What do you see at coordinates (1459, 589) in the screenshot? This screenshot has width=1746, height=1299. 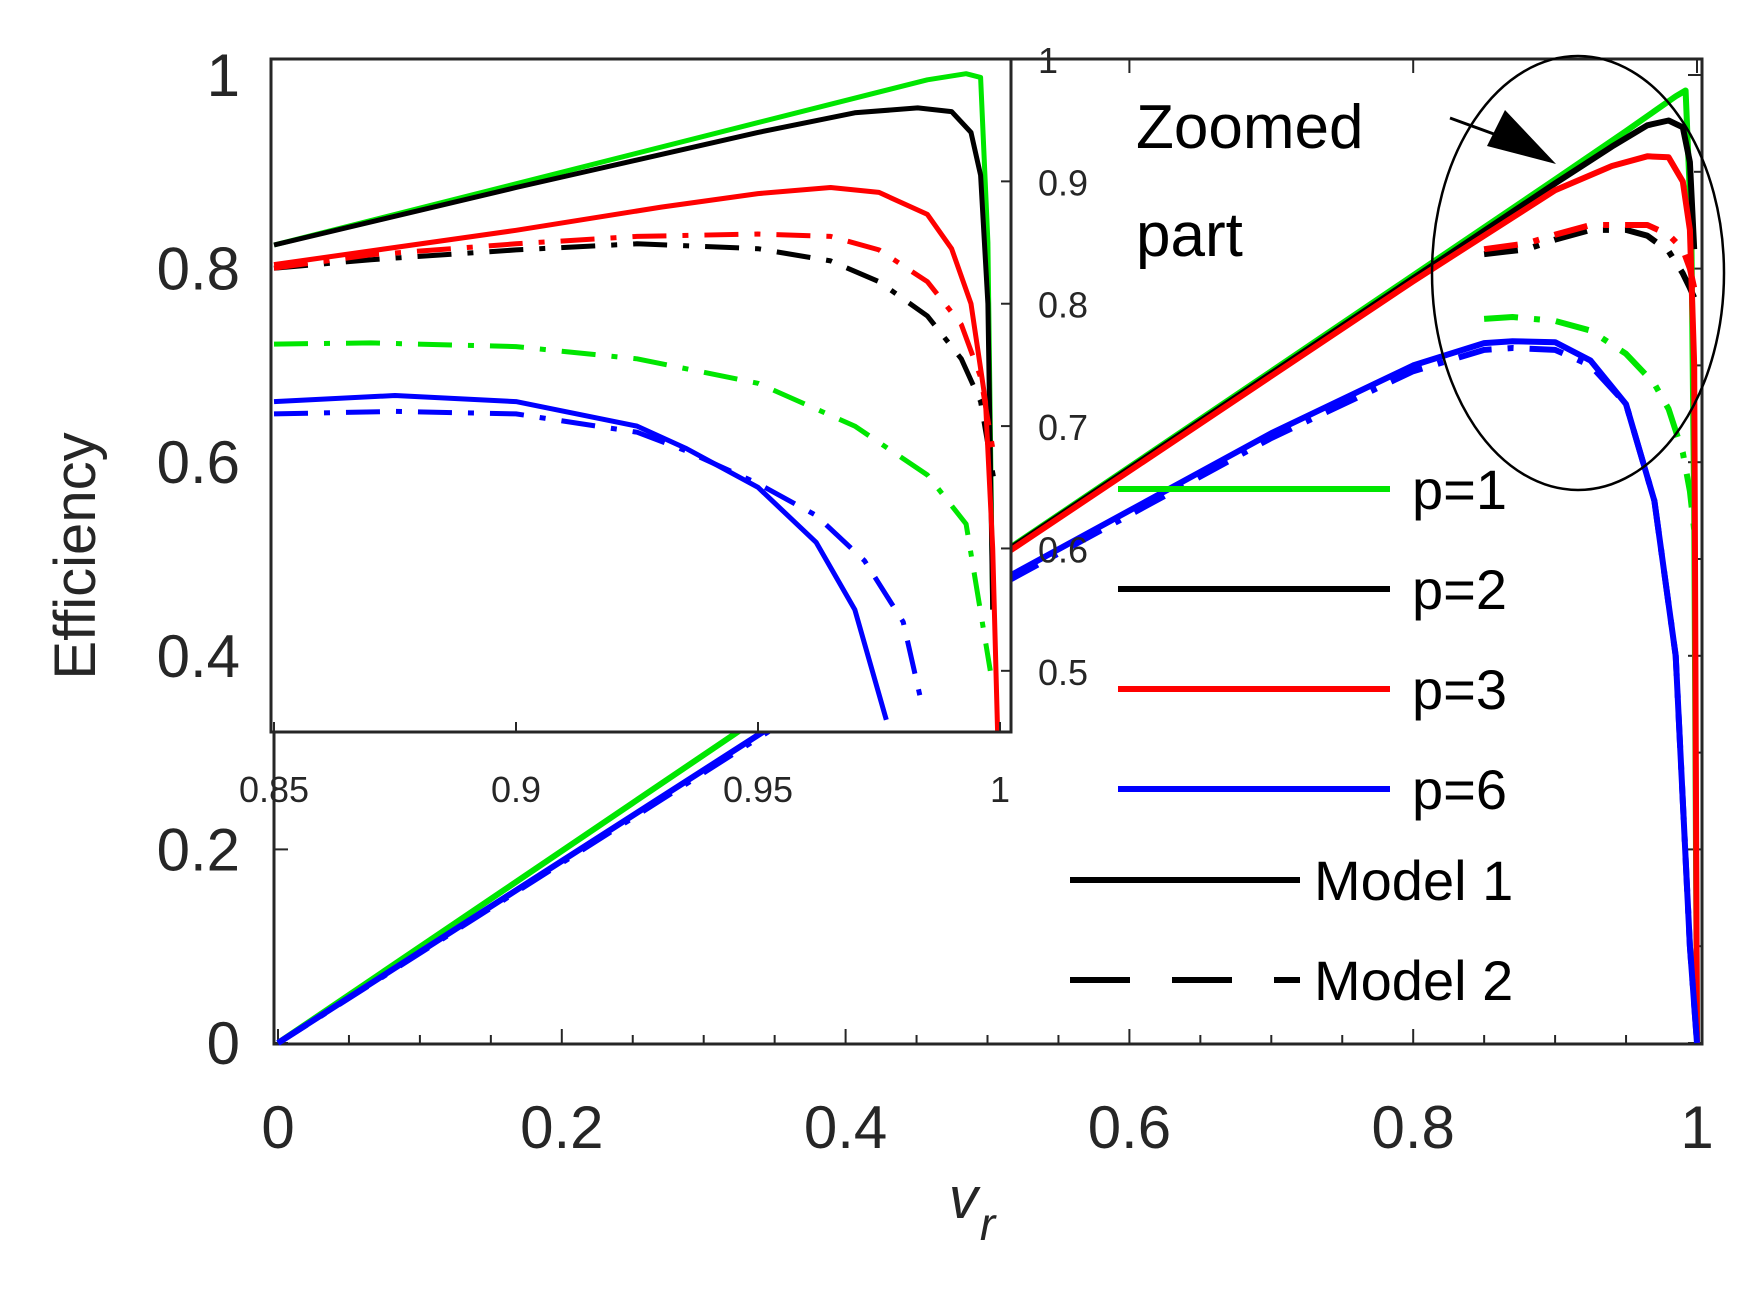 I see `legend-label-p2: p=2` at bounding box center [1459, 589].